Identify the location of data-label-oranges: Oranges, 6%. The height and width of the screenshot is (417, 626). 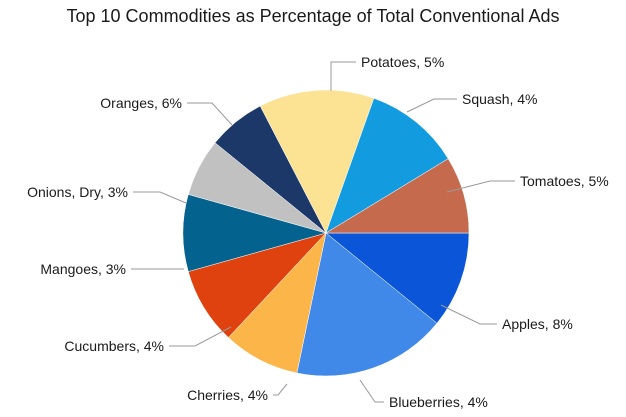
(141, 103).